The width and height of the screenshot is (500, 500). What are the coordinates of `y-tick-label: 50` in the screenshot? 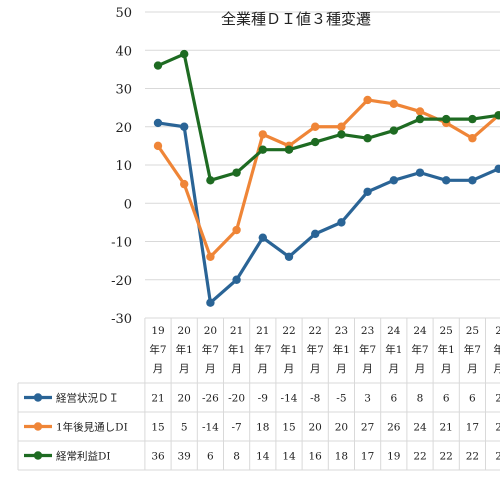 It's located at (123, 13).